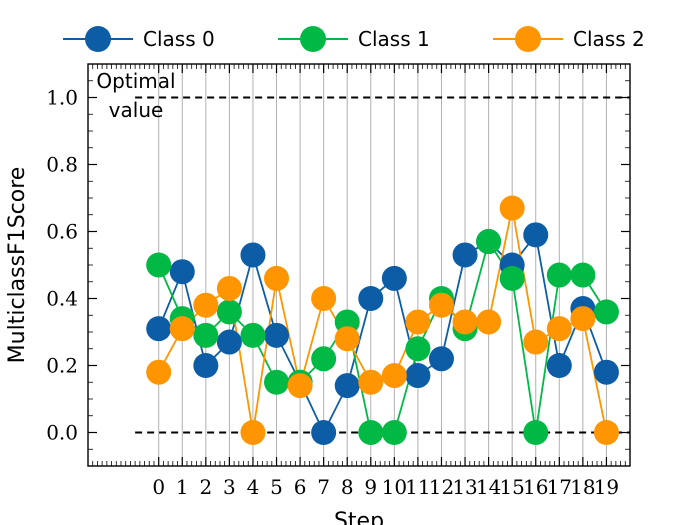 This screenshot has height=525, width=700. What do you see at coordinates (582, 487) in the screenshot?
I see `x-tick-label: 18` at bounding box center [582, 487].